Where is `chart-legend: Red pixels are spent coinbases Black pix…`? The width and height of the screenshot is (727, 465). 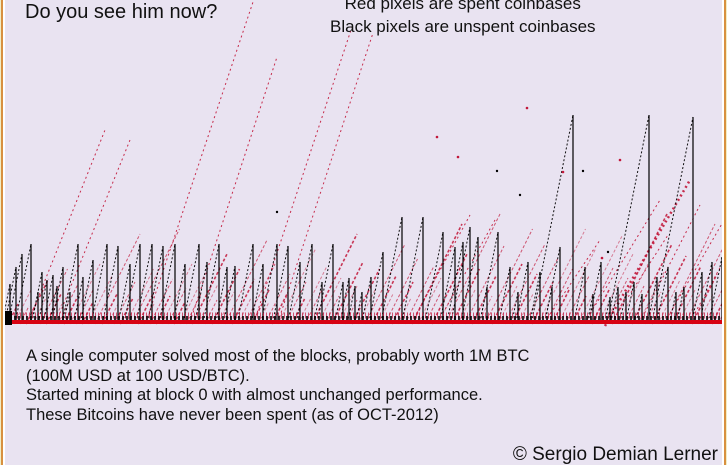
chart-legend: Red pixels are spent coinbases Black pix… is located at coordinates (463, 19).